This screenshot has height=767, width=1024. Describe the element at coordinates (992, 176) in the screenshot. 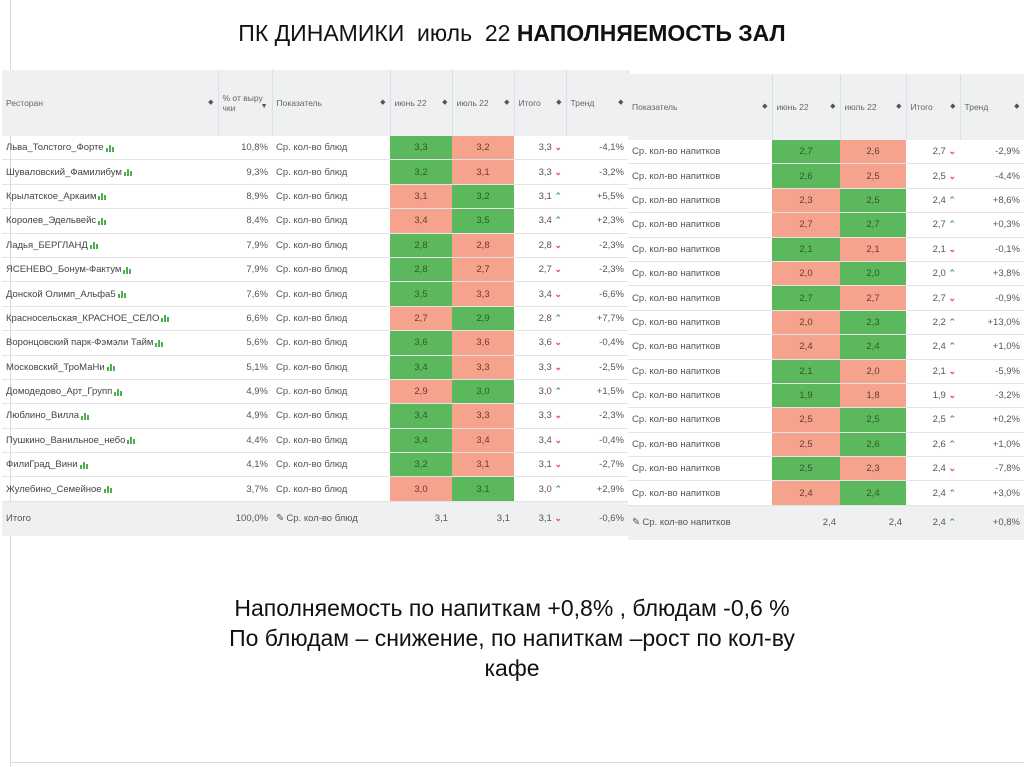

I see `trend-value: -4,4%` at that location.